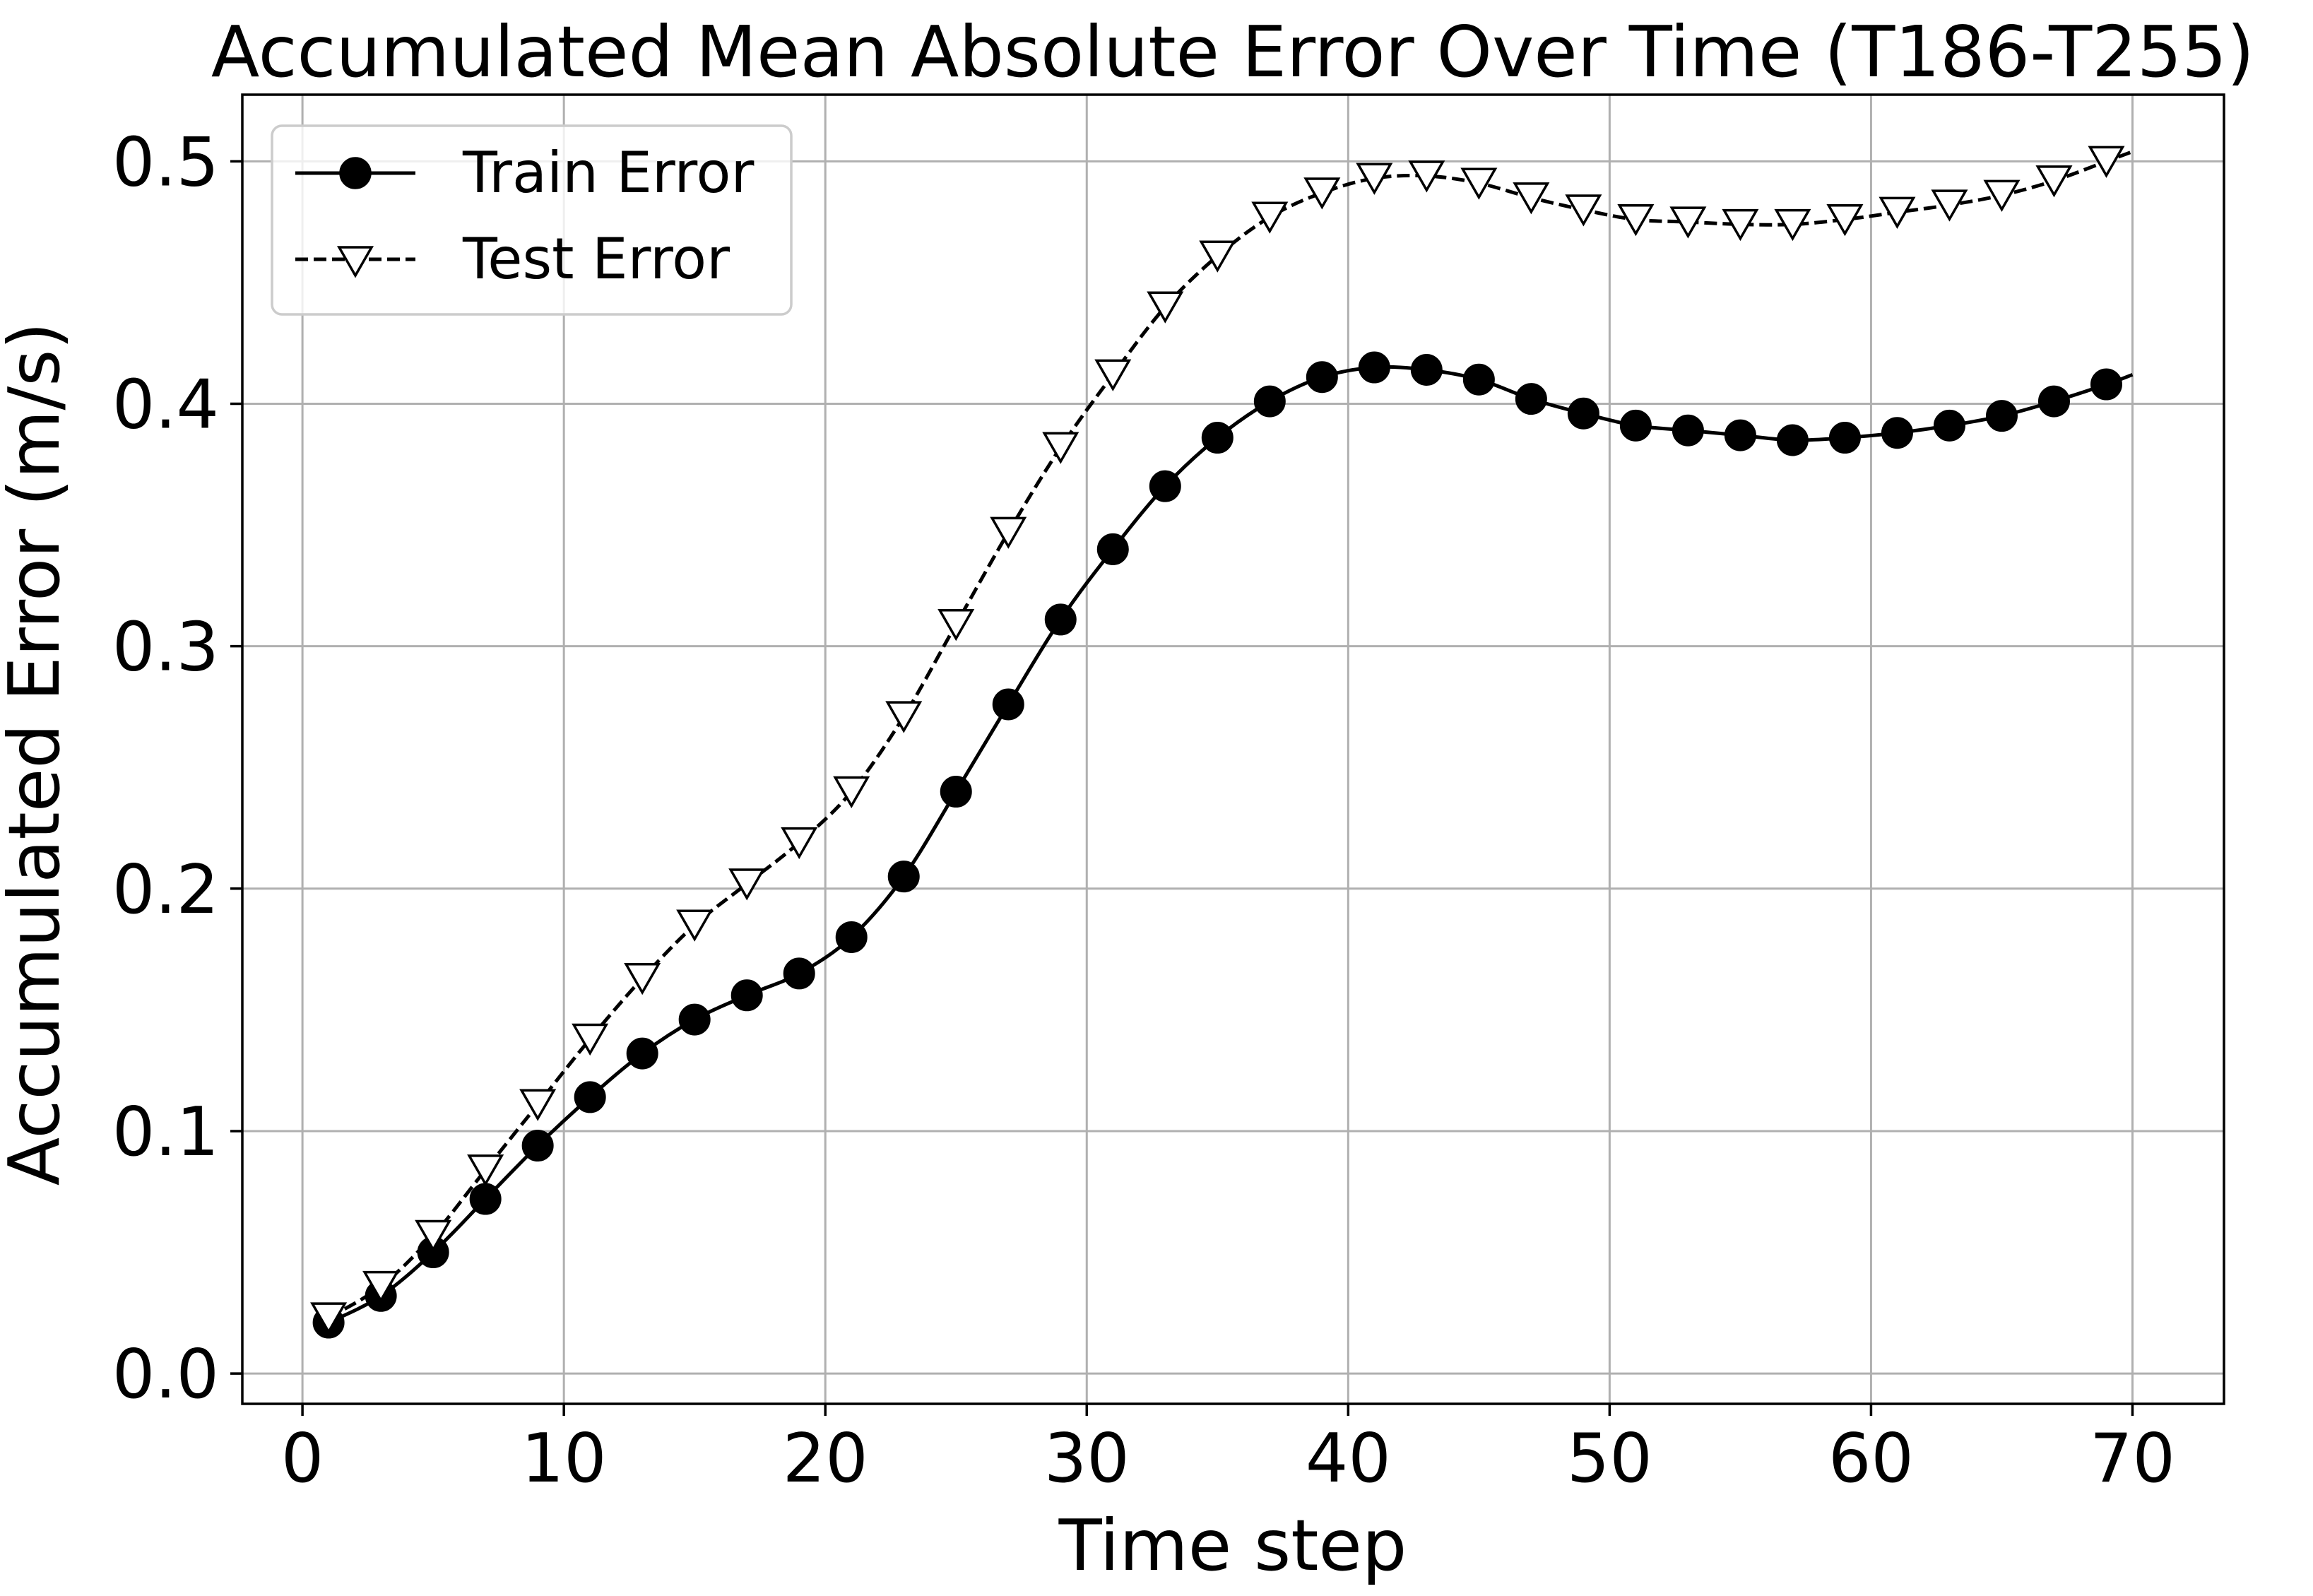  What do you see at coordinates (165, 1133) in the screenshot?
I see `y-tick-label: 0.1` at bounding box center [165, 1133].